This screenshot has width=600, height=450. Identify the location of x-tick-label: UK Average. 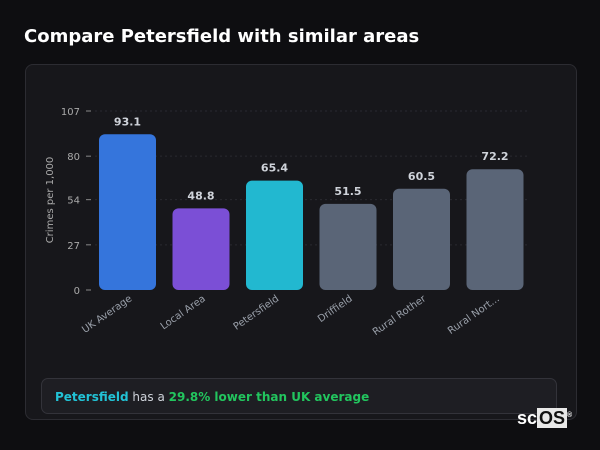
(107, 314).